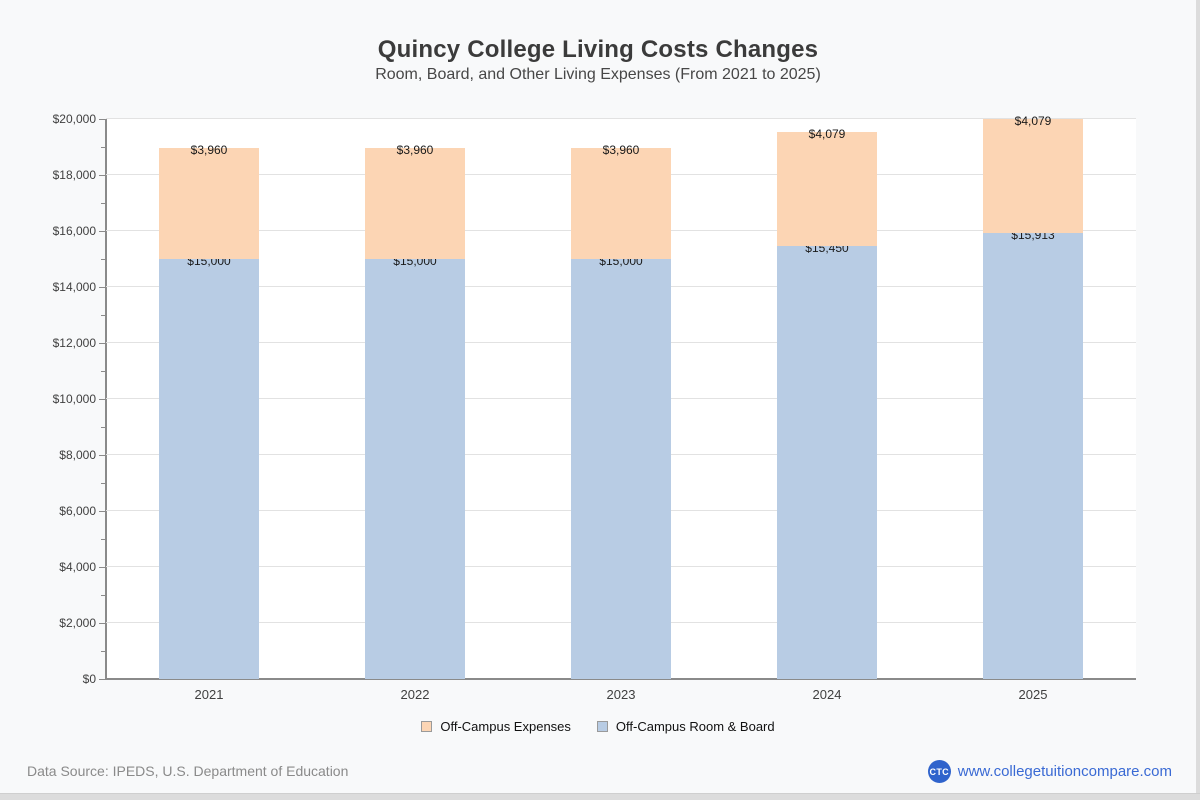  What do you see at coordinates (77, 567) in the screenshot?
I see `y-axis-tick-label: $4,000` at bounding box center [77, 567].